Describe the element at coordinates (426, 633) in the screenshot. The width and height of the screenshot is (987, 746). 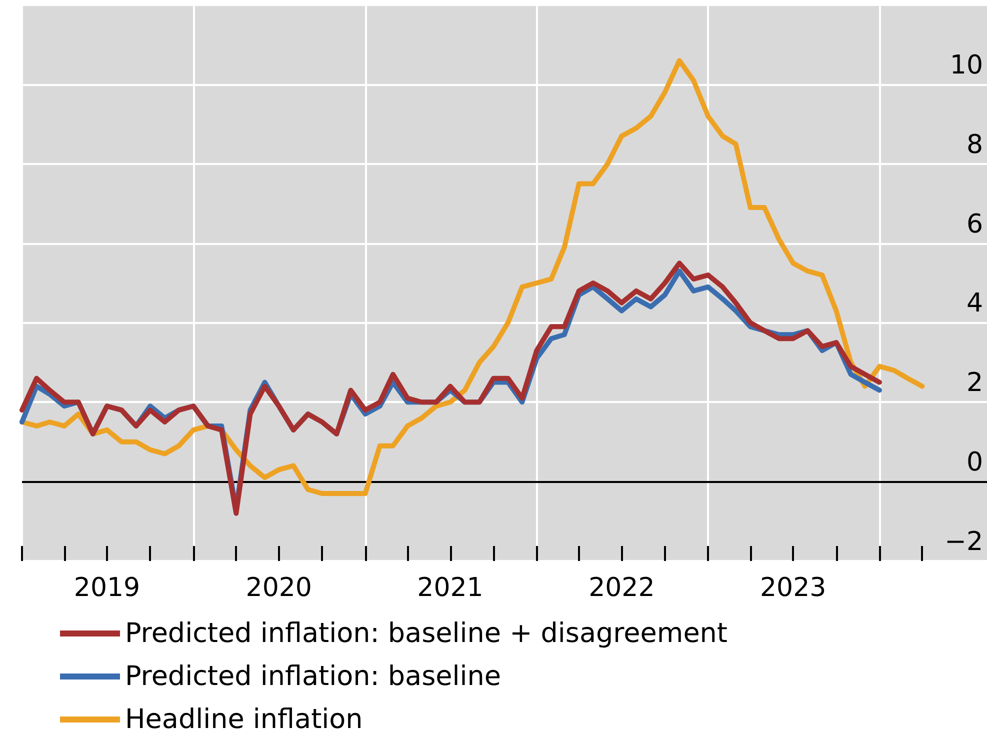
I see `legend-label: Predicted inflation: baseline + disagreement` at that location.